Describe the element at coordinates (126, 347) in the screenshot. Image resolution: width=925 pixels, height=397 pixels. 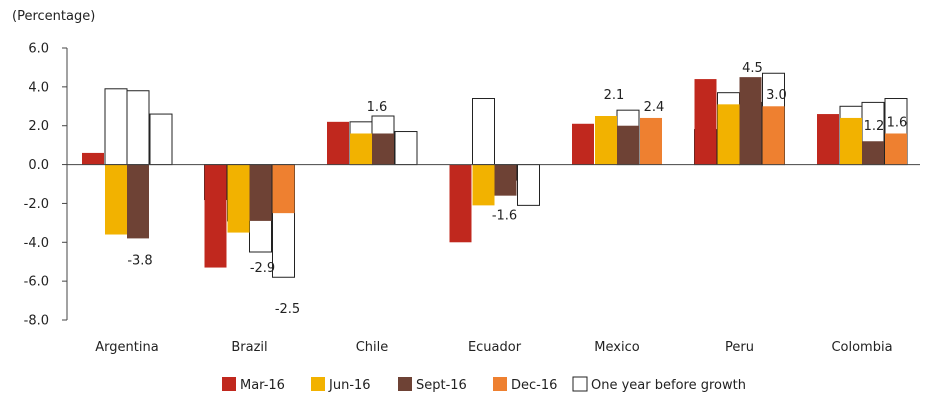
I see `x-tick-label: Argentina` at that location.